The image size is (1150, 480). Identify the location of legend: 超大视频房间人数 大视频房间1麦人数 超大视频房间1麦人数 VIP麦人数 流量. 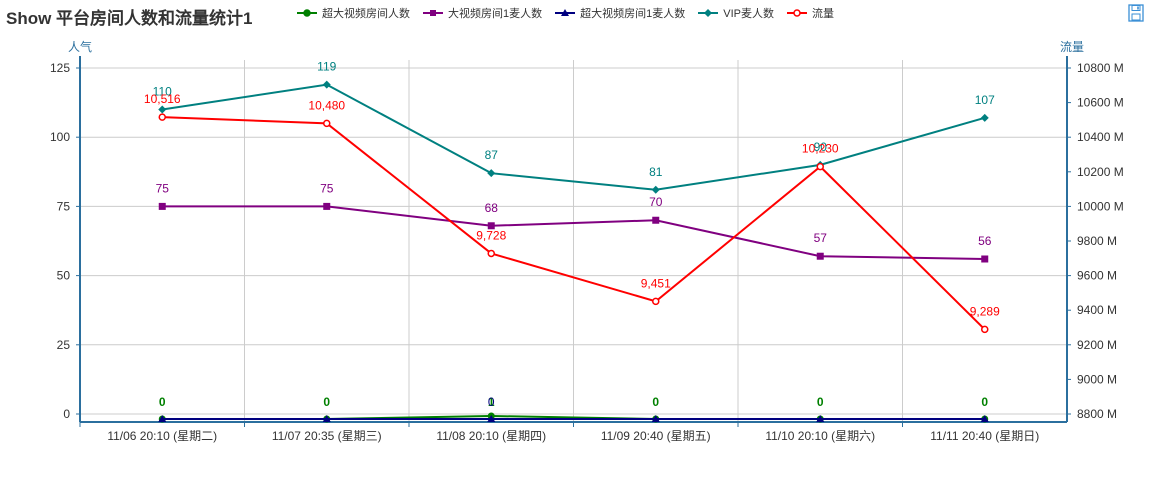
(565, 13).